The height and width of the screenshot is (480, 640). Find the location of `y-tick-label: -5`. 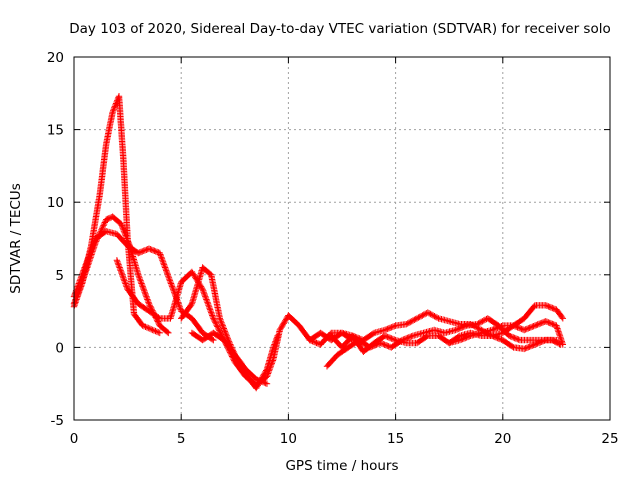

y-tick-label: -5 is located at coordinates (57, 421).